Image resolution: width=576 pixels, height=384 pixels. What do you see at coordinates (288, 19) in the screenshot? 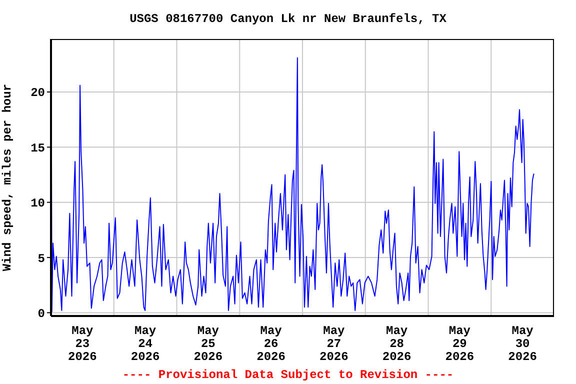
I see `chart-title: USGS 08167700 Canyon Lk nr New Braunfels, TX` at bounding box center [288, 19].